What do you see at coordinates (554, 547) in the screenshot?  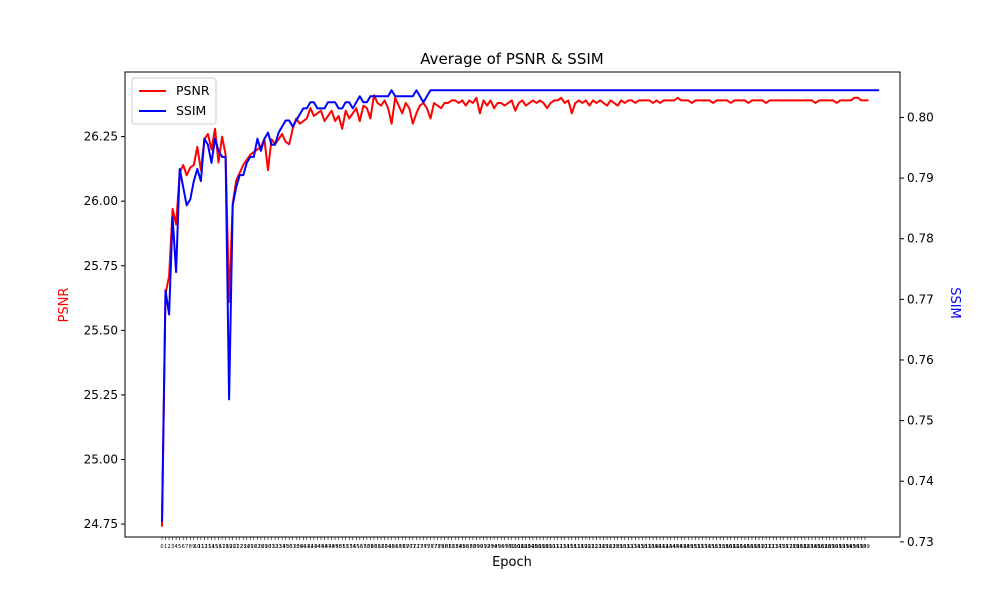 I see `x-tick-label: 111` at bounding box center [554, 547].